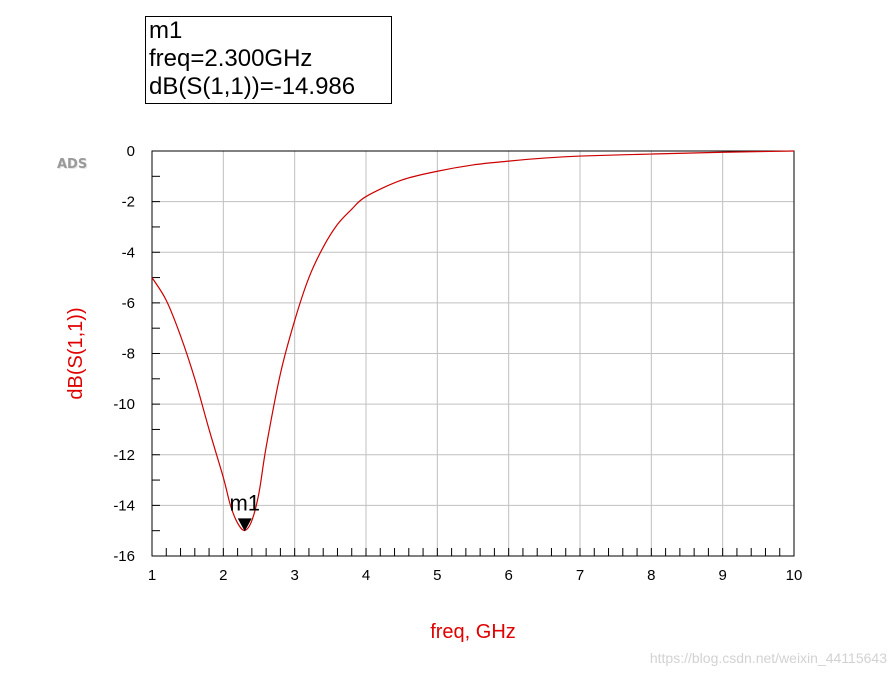 This screenshot has width=895, height=676. I want to click on x-tick-label: 9, so click(722, 575).